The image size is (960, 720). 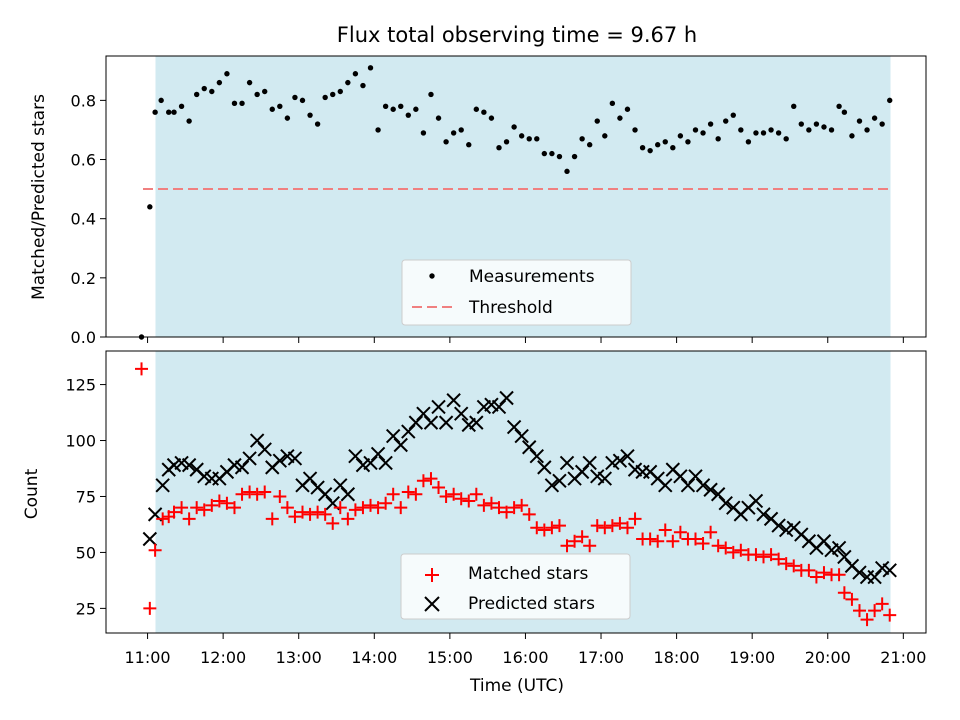 What do you see at coordinates (86, 608) in the screenshot?
I see `bottom-y-tick-label: 25` at bounding box center [86, 608].